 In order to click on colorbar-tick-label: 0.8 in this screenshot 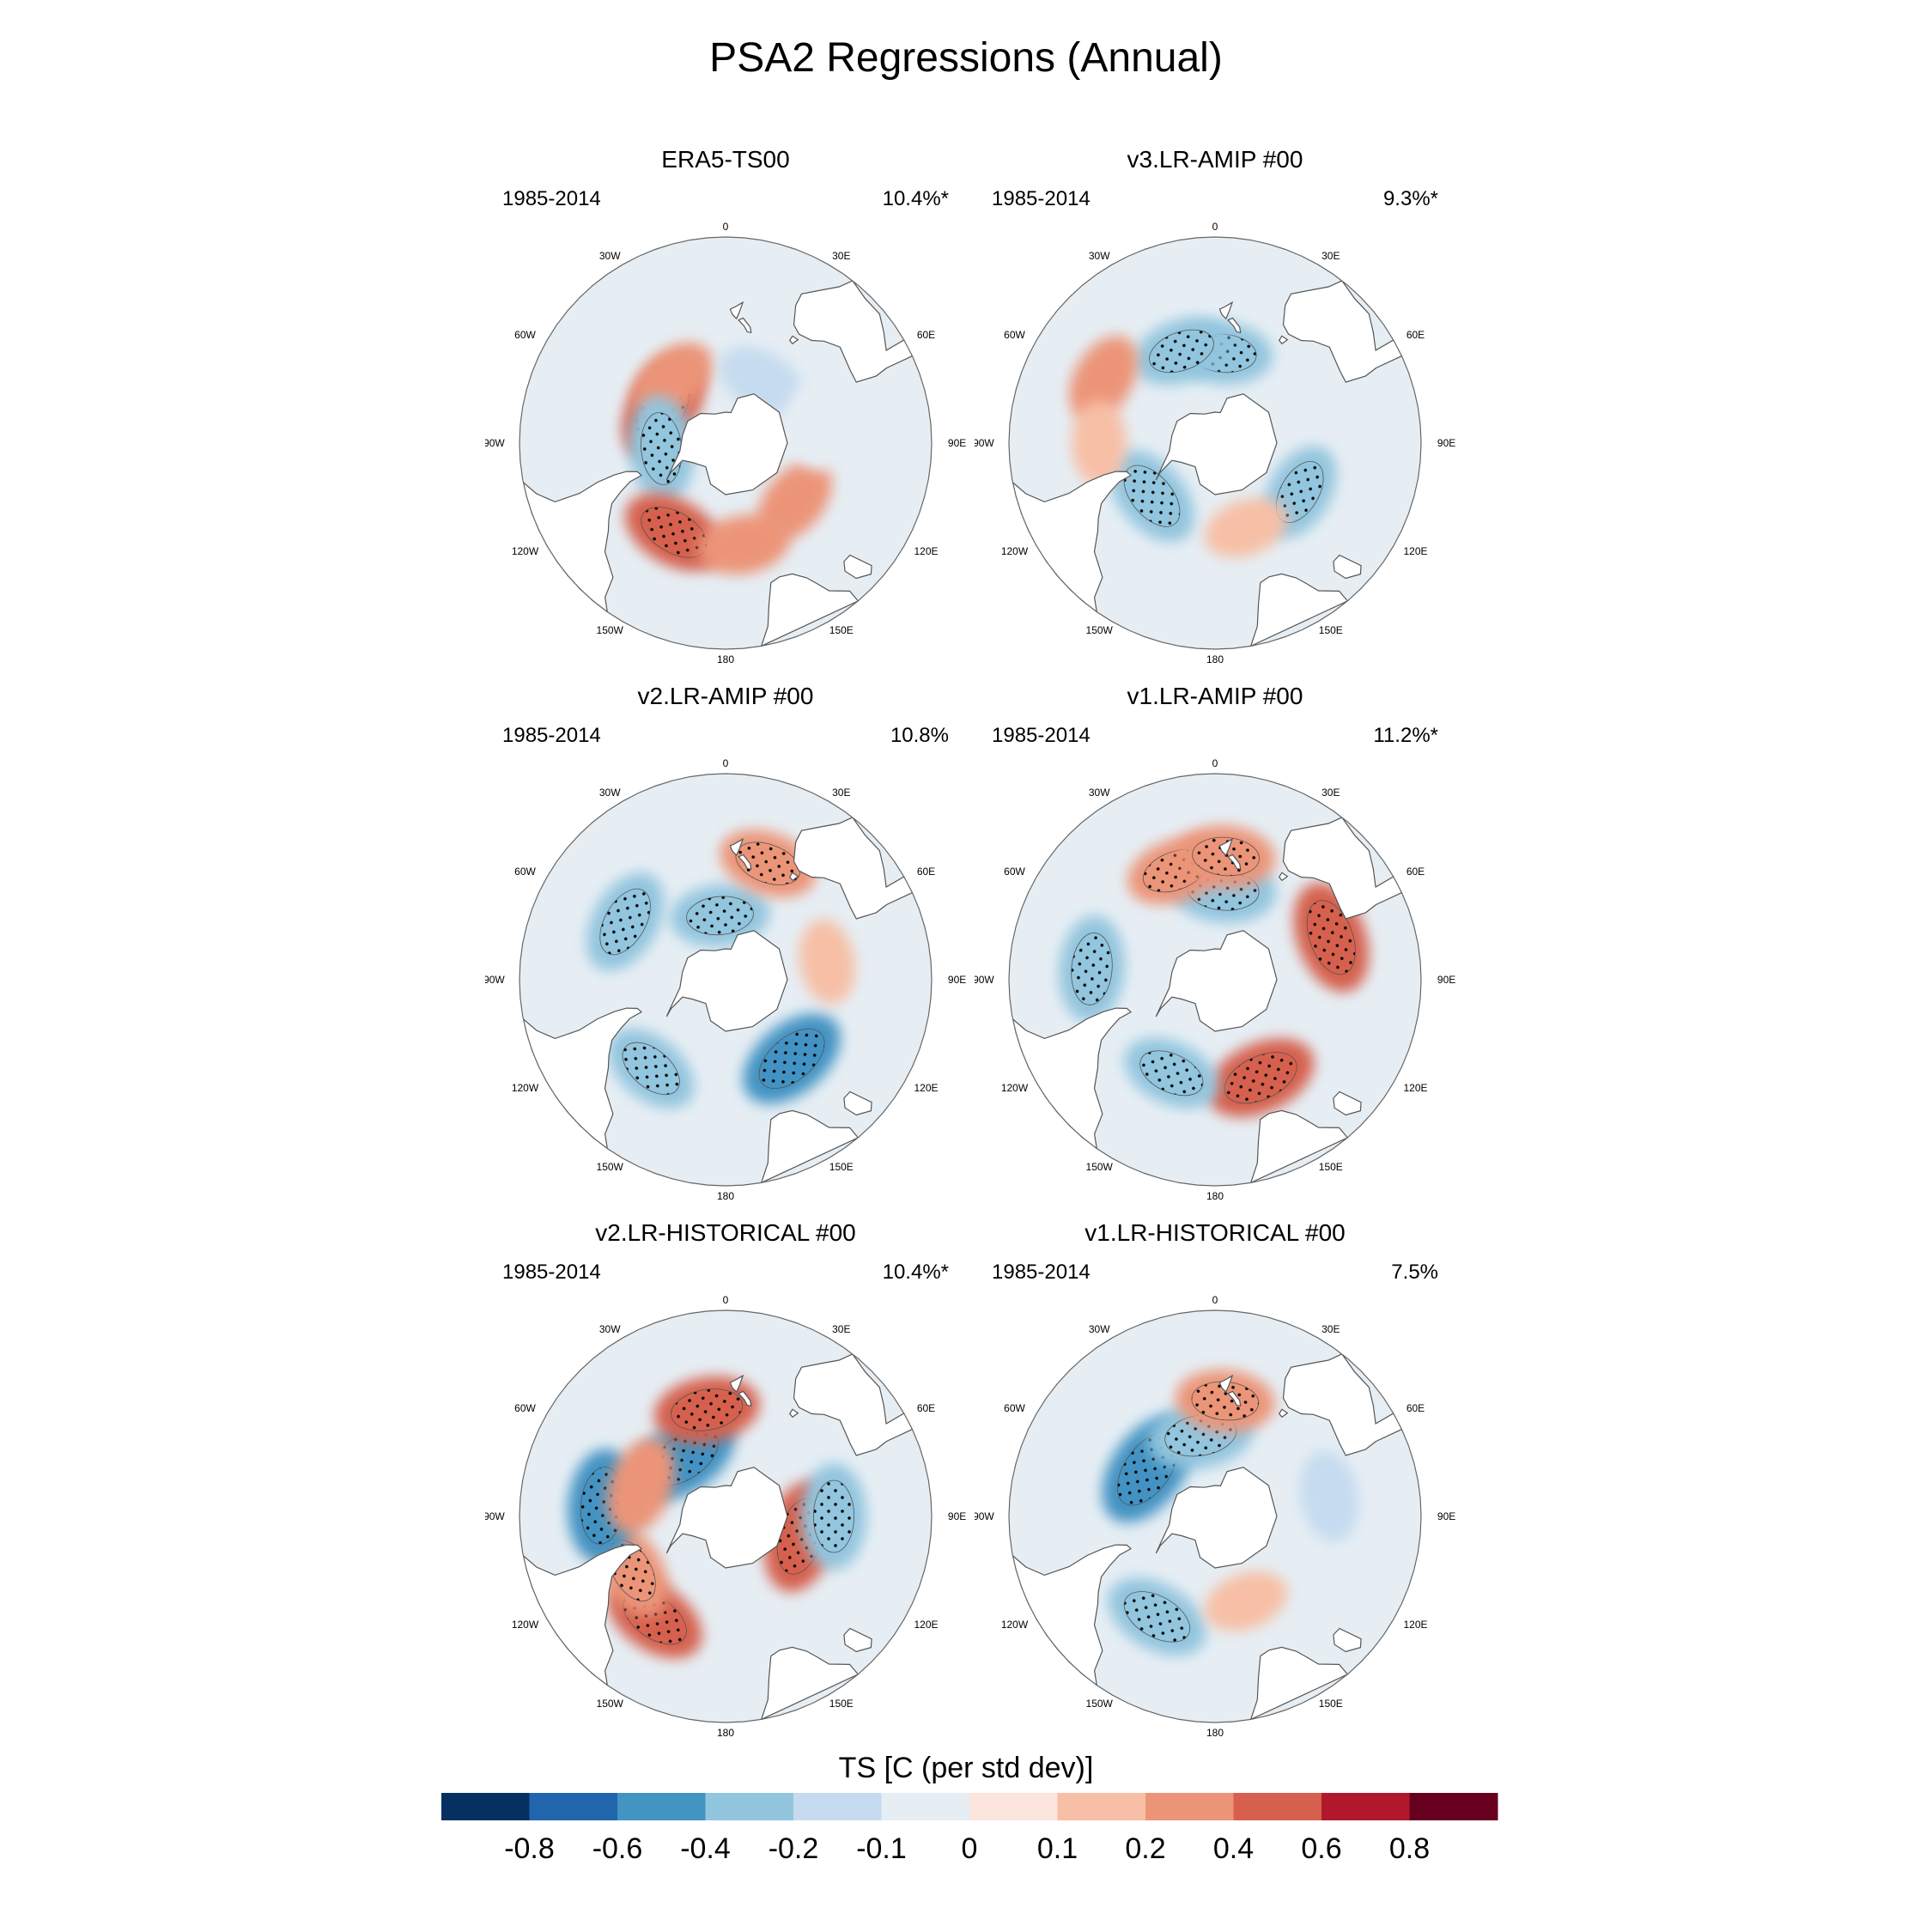, I will do `click(1409, 1849)`.